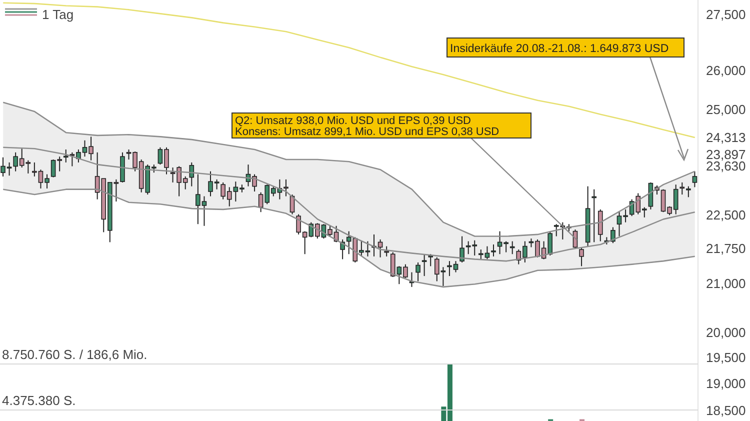 The image size is (750, 421). I want to click on annotation: Q2: Umsatz 938,0 Mio. USD und EPS 0,39 USD, so click(353, 121).